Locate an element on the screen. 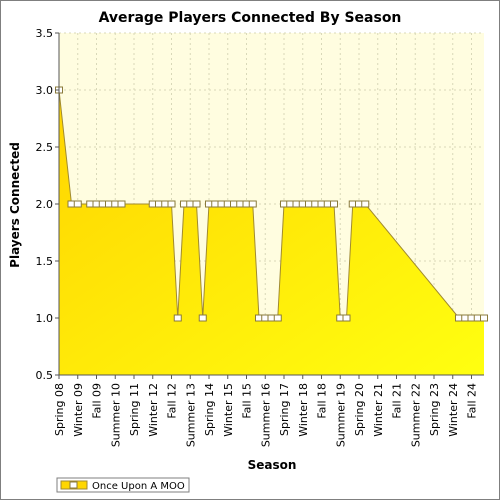 The image size is (500, 500). y-tick-label: 2.0 is located at coordinates (45, 204).